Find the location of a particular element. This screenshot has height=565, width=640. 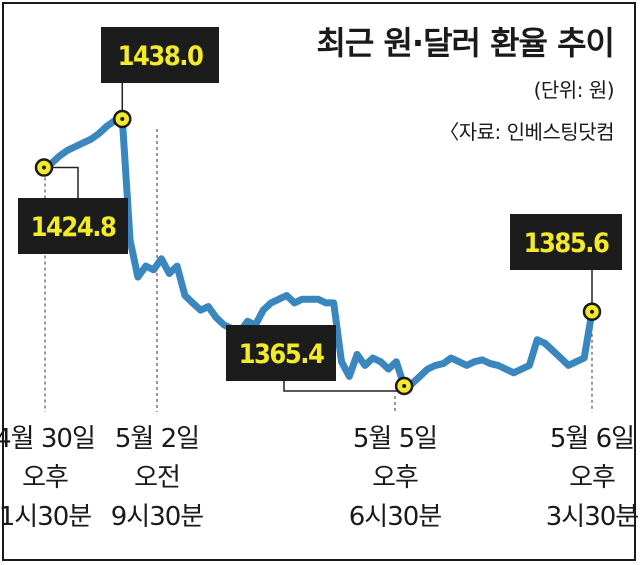

value-callout: 1365.4 is located at coordinates (281, 353).